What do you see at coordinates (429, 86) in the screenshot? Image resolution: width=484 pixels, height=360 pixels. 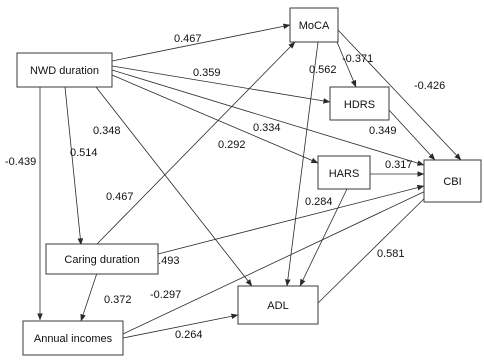 I see `coef-moca-cbi: -0.426` at bounding box center [429, 86].